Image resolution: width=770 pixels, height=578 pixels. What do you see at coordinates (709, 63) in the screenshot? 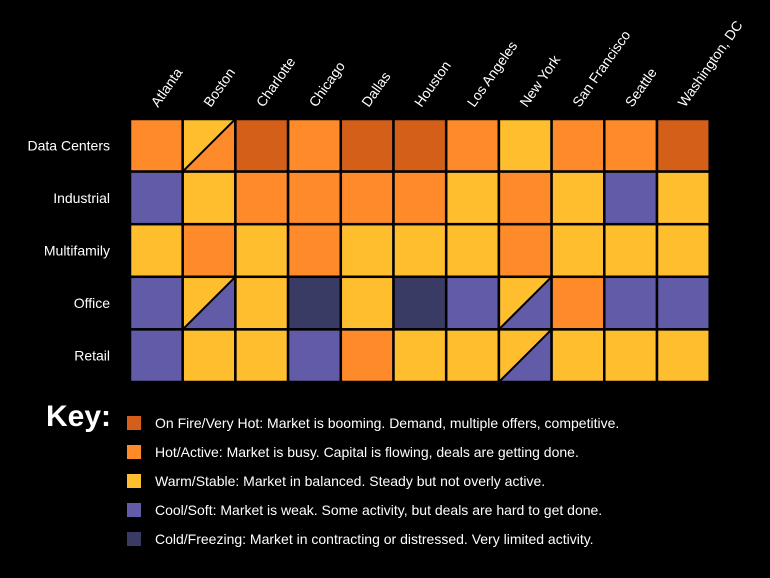
I see `column-label-washington-dc: Washington, DC` at bounding box center [709, 63].